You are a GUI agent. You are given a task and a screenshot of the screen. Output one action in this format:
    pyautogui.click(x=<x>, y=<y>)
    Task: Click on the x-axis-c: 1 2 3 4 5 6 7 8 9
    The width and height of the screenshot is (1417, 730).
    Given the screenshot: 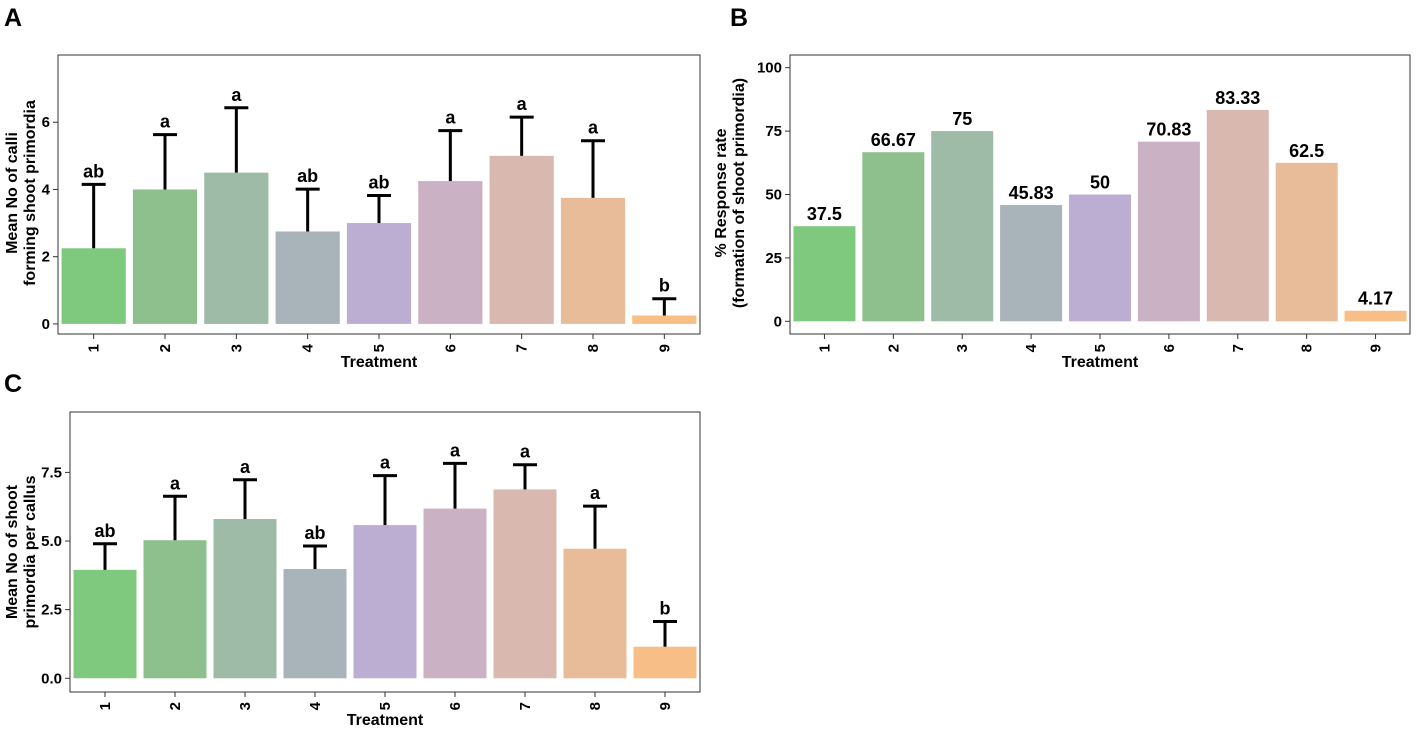 What is the action you would take?
    pyautogui.click(x=385, y=701)
    